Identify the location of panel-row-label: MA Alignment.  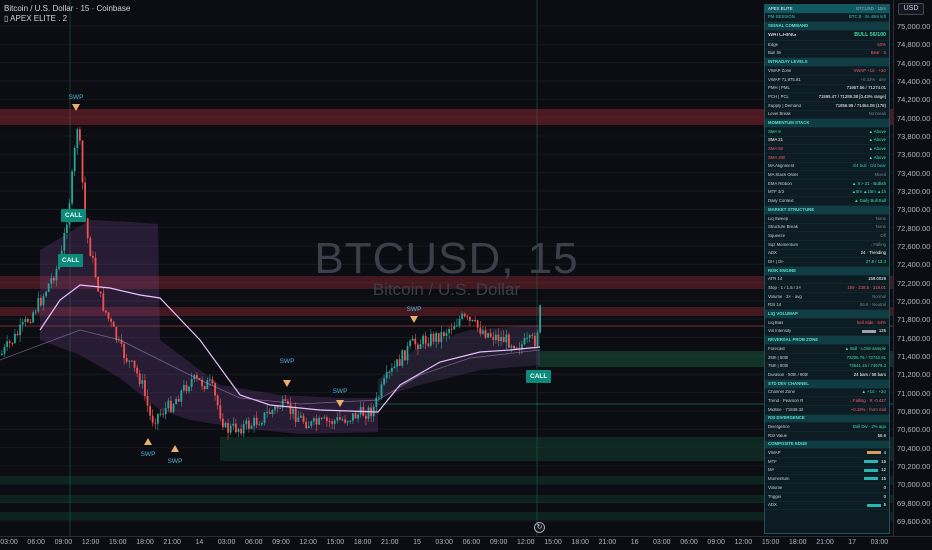
(781, 166).